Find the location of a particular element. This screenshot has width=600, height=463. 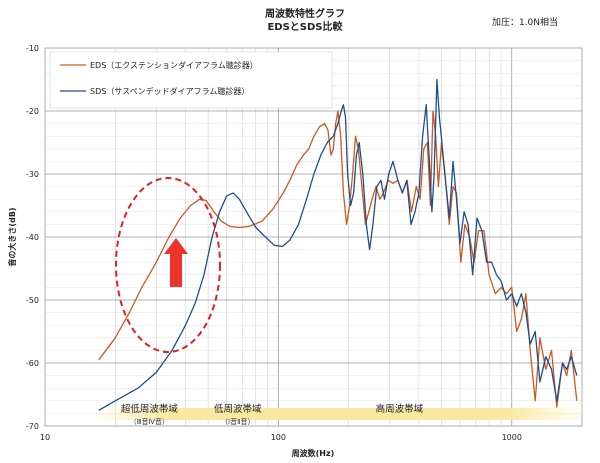

y-tick-label: -50 is located at coordinates (32, 300).